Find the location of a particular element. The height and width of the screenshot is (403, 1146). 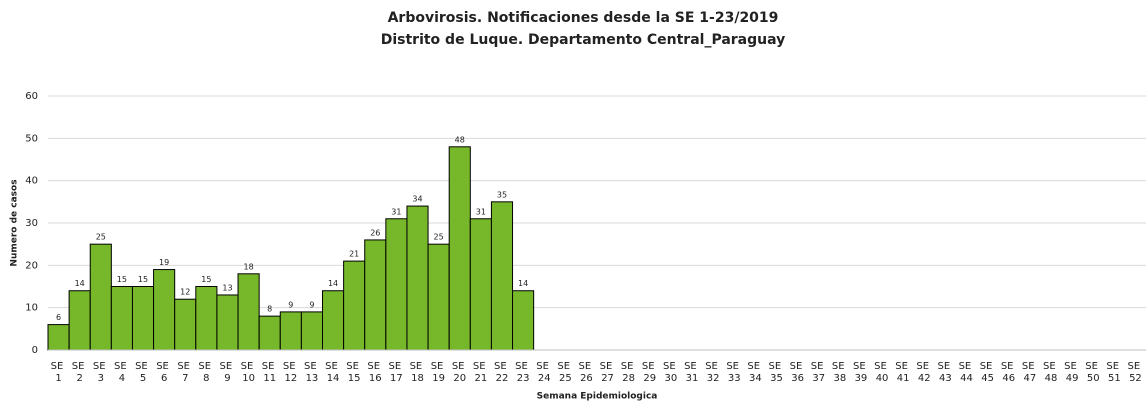

x-tick-label: SE 38 is located at coordinates (840, 372).